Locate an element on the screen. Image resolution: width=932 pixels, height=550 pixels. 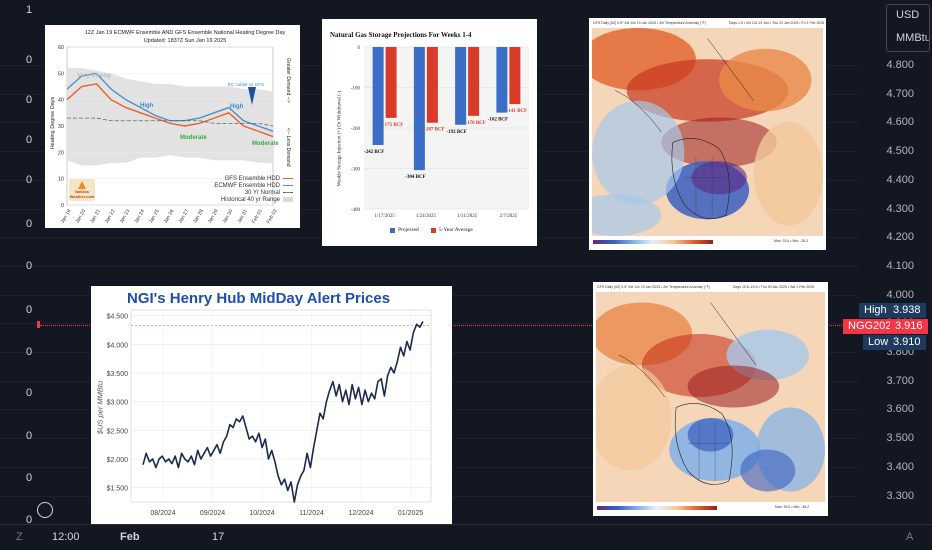
price-tick: 4.800 is located at coordinates (900, 65).